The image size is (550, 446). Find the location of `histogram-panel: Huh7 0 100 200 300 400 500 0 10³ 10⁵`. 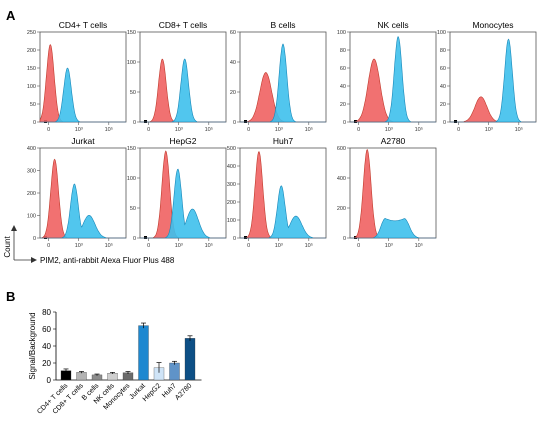

histogram-panel: Huh7 0 100 200 300 400 500 0 10³ 10⁵ is located at coordinates (277, 192).